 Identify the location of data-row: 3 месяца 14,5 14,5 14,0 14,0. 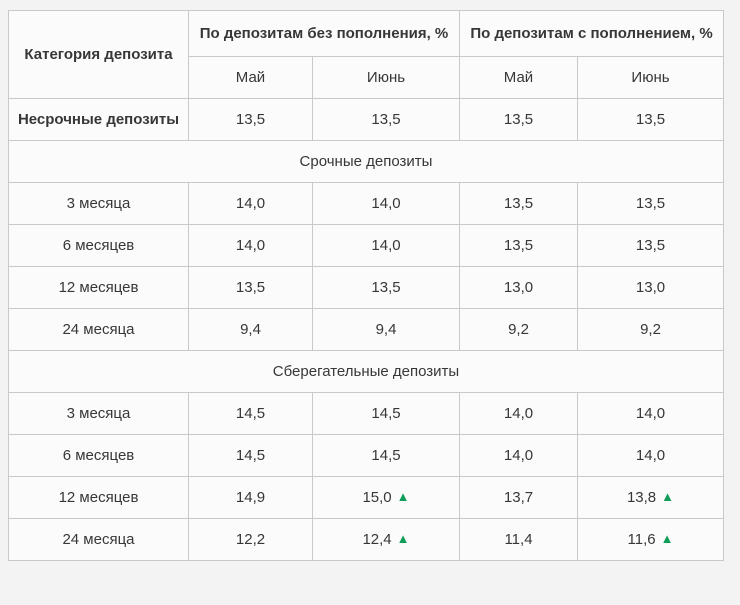
(366, 413).